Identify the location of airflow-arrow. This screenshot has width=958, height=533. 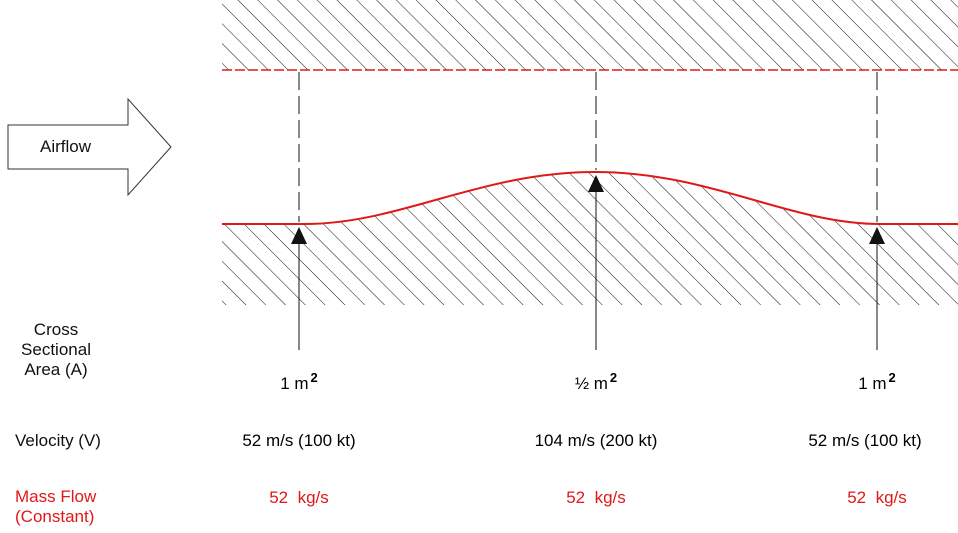
(89, 147).